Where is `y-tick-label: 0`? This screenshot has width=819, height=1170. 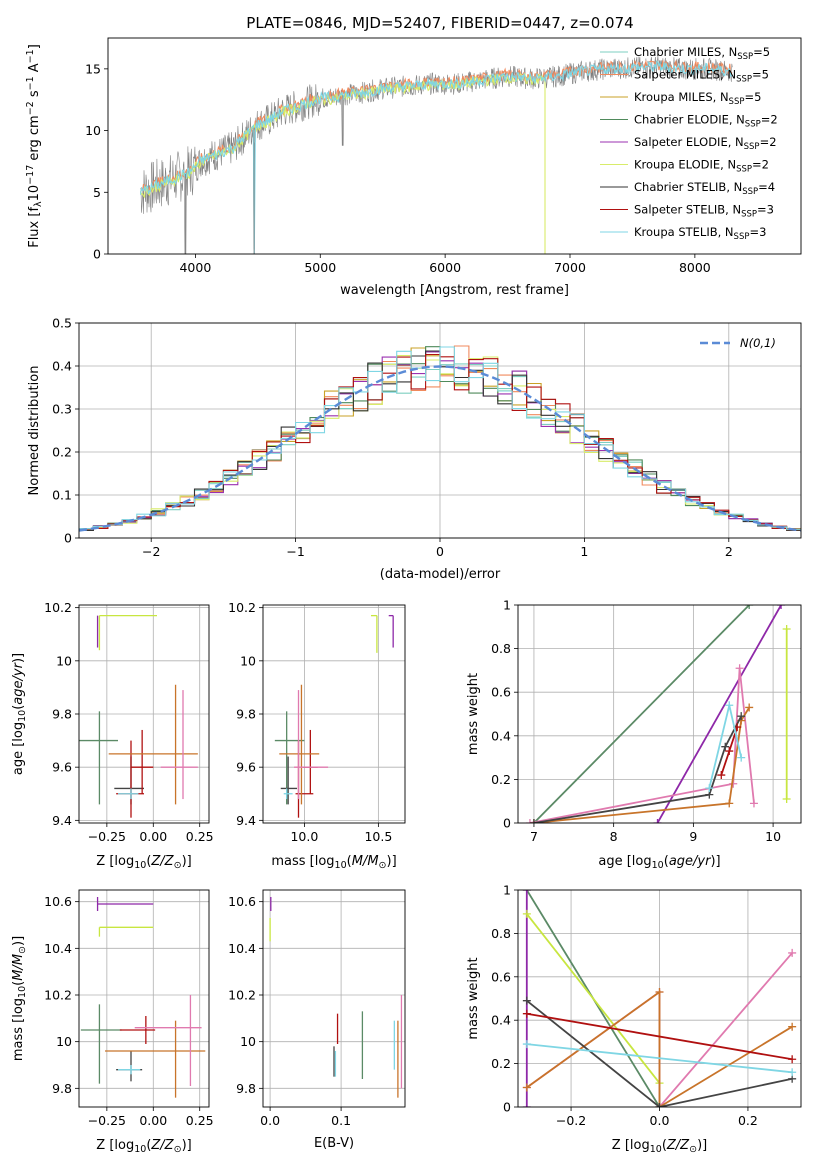
y-tick-label: 0 is located at coordinates (507, 823).